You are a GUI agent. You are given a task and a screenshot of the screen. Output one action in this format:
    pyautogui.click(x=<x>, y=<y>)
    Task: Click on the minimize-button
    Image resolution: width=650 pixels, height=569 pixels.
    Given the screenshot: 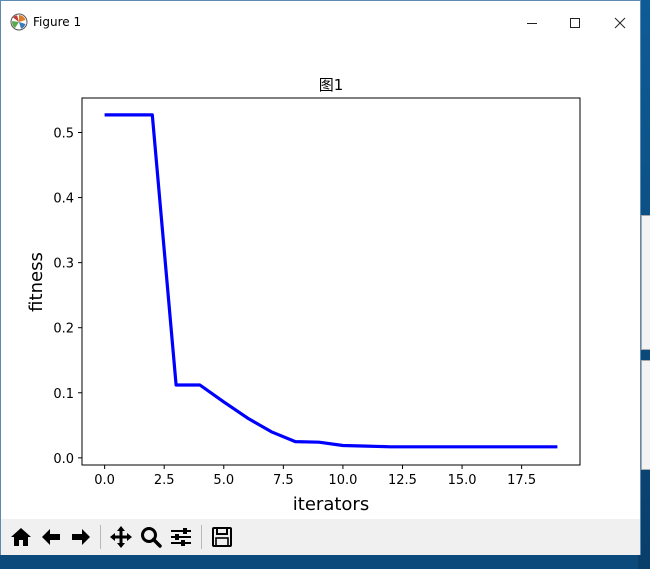 What is the action you would take?
    pyautogui.click(x=532, y=23)
    